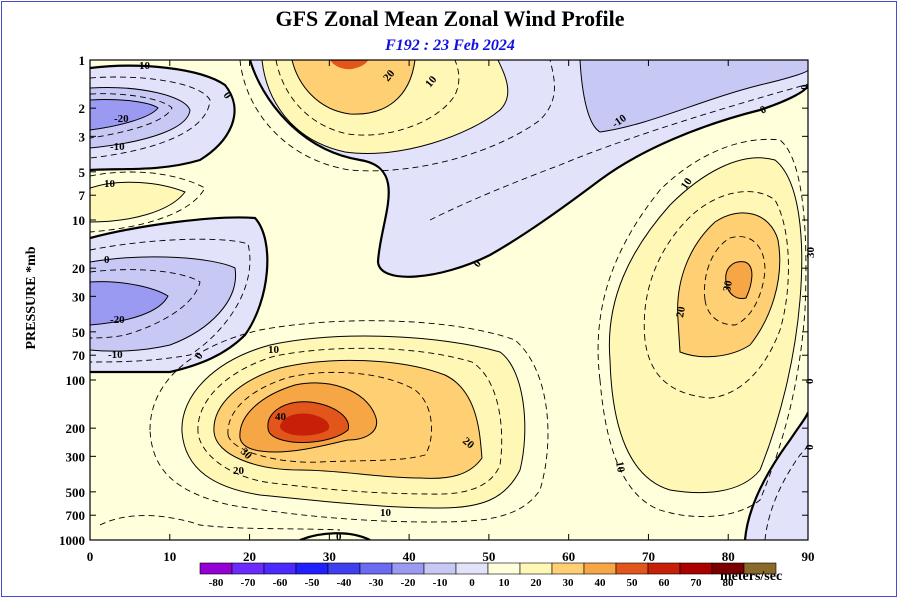 The image size is (900, 600). What do you see at coordinates (145, 304) in the screenshot?
I see `contour-neg15-mid-left` at bounding box center [145, 304].